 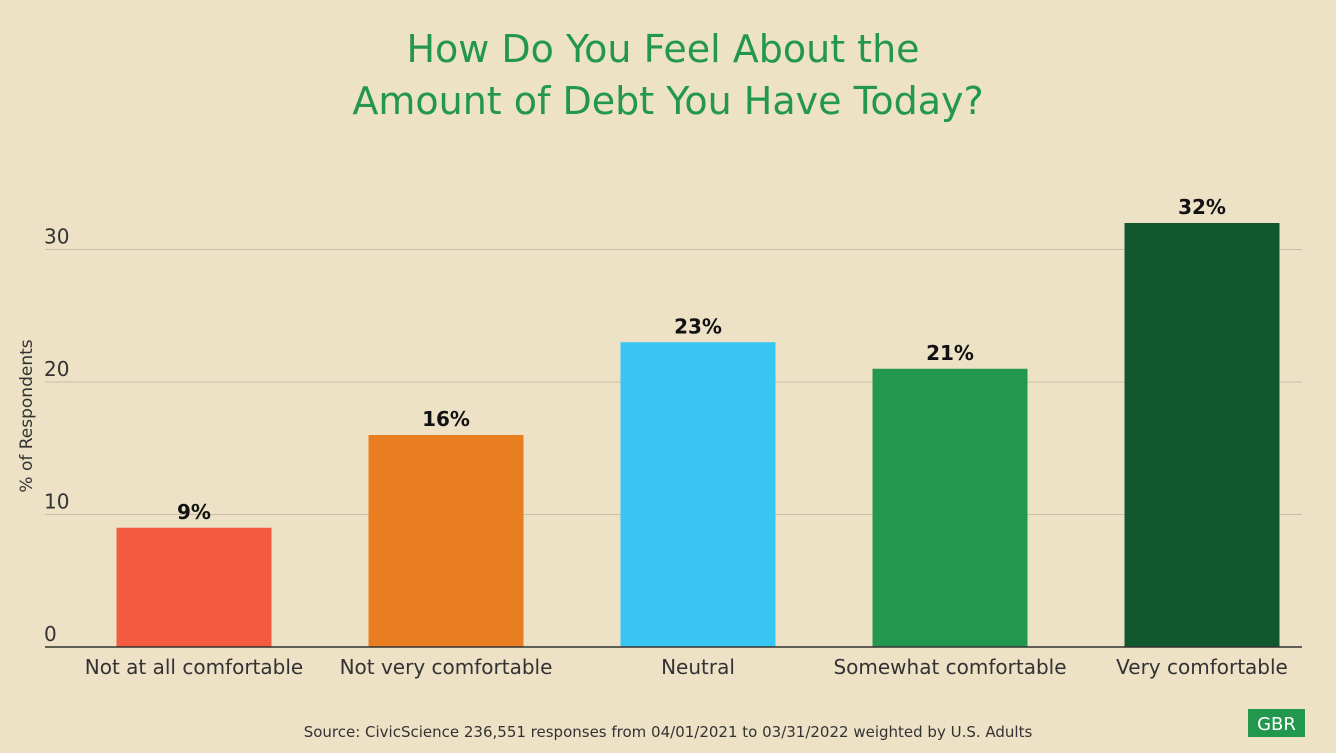 I want to click on y-tick-label: 20, so click(x=56, y=369).